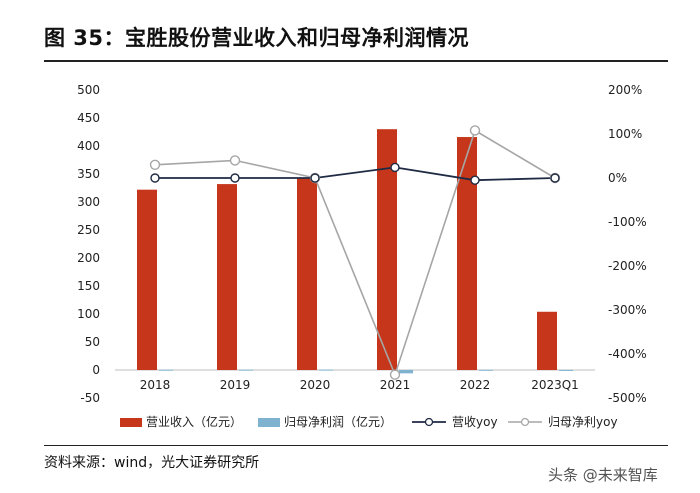 The height and width of the screenshot is (493, 700). Describe the element at coordinates (88, 174) in the screenshot. I see `left-axis-tick: 350` at that location.